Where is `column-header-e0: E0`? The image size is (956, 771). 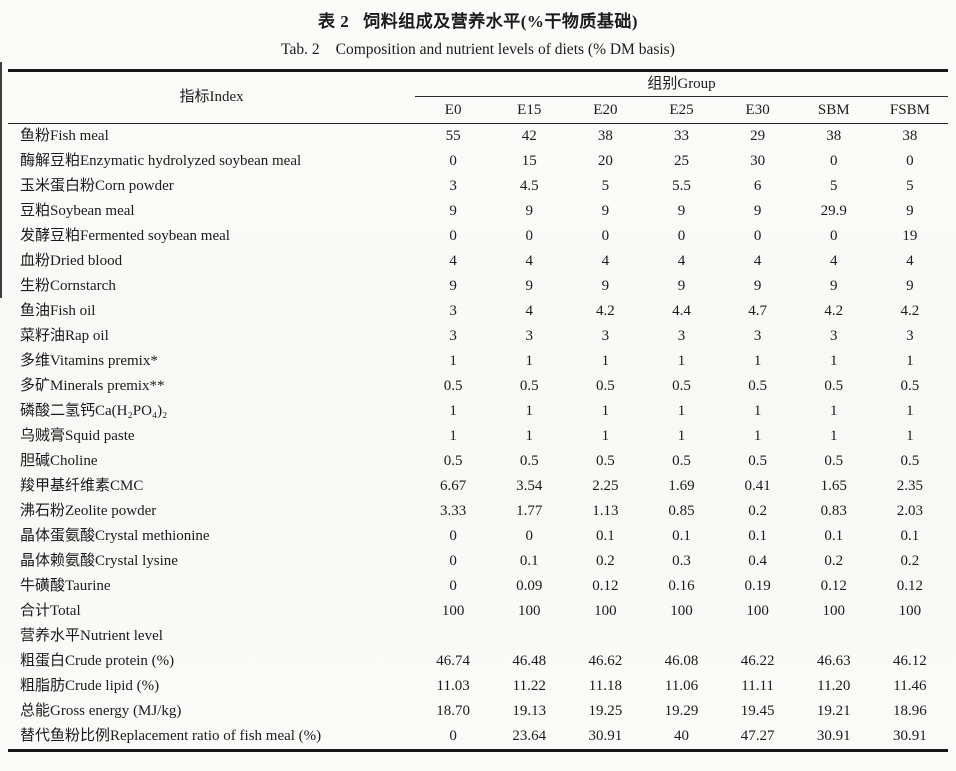
column-header-e0: E0 is located at coordinates (453, 110).